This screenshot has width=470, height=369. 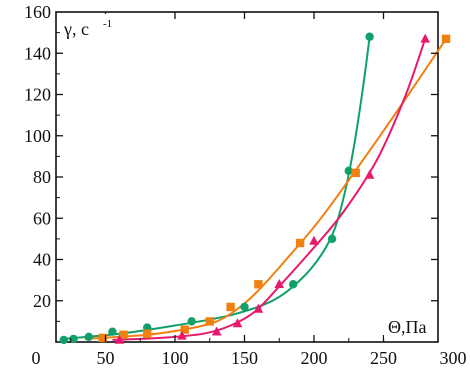 I want to click on y-tick-label: 120, so click(x=37, y=95).